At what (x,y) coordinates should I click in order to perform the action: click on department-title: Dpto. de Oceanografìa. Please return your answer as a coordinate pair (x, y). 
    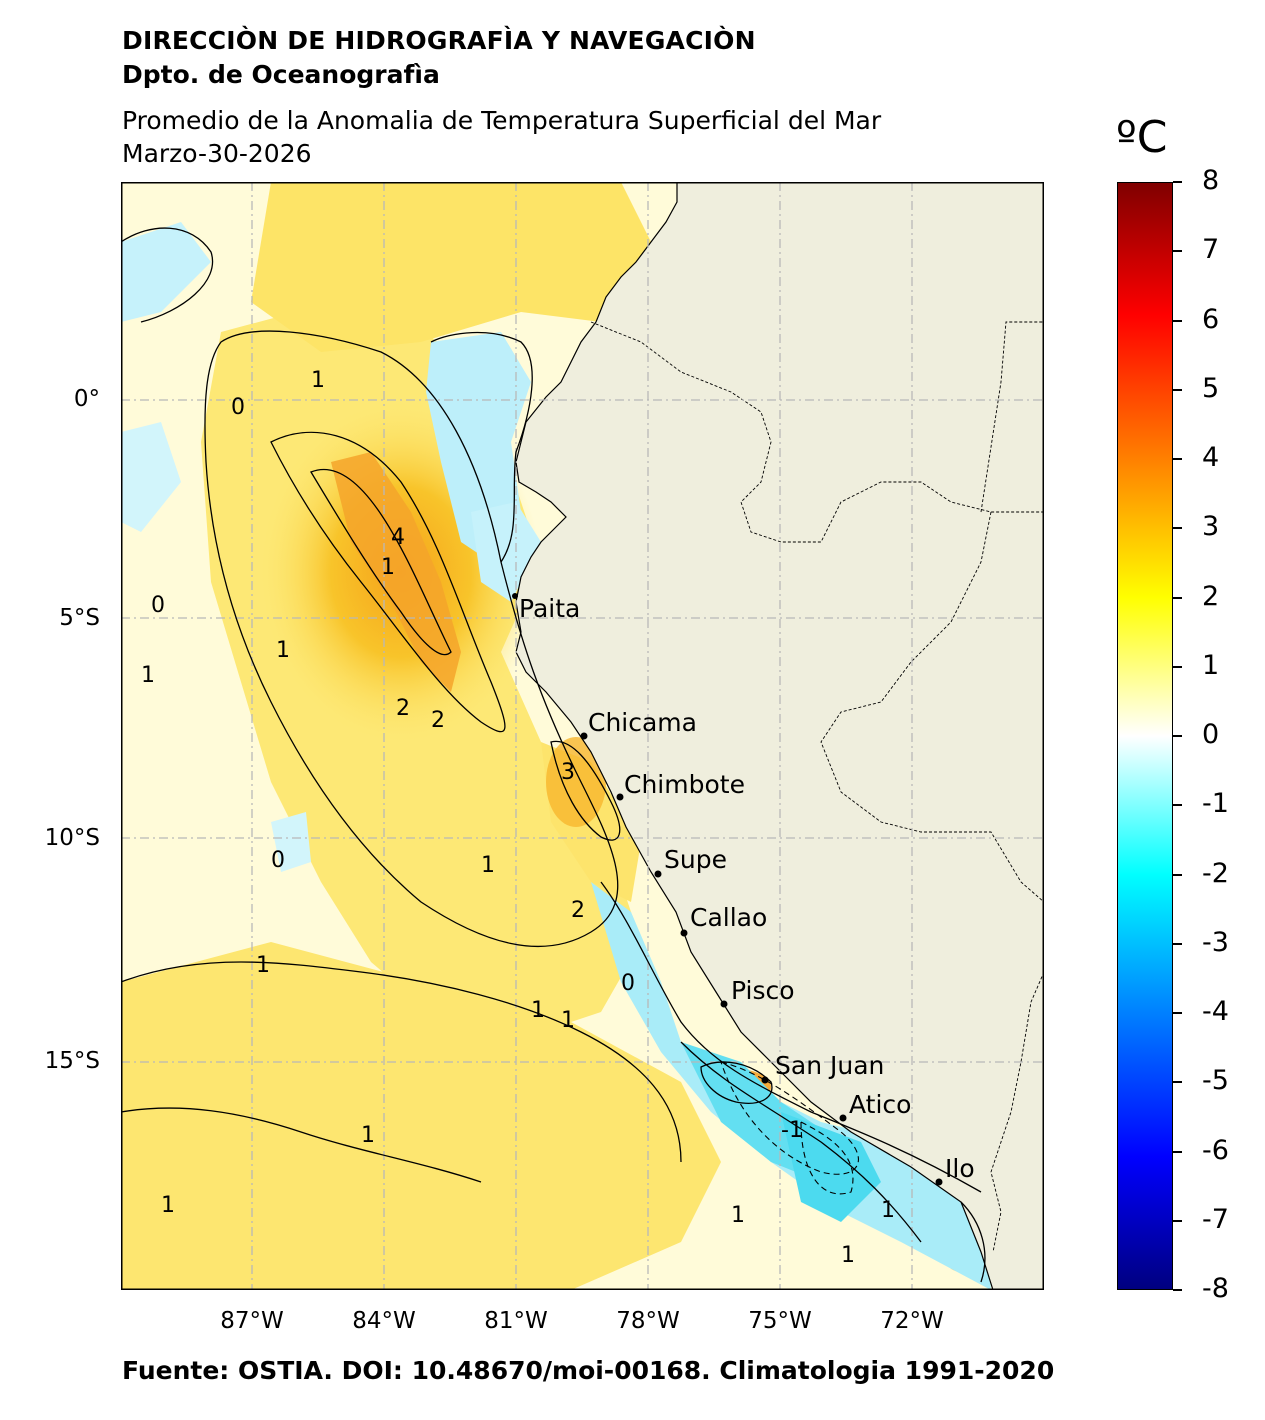
    Looking at the image, I should click on (281, 74).